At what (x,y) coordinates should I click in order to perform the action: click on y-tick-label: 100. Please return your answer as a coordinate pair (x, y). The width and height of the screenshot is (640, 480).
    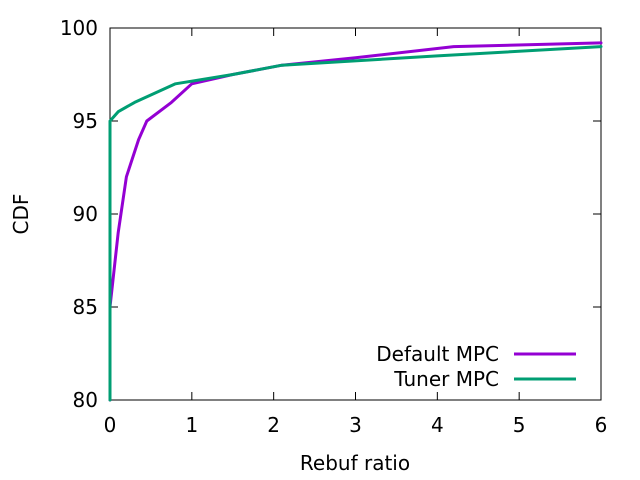
    Looking at the image, I should click on (79, 28).